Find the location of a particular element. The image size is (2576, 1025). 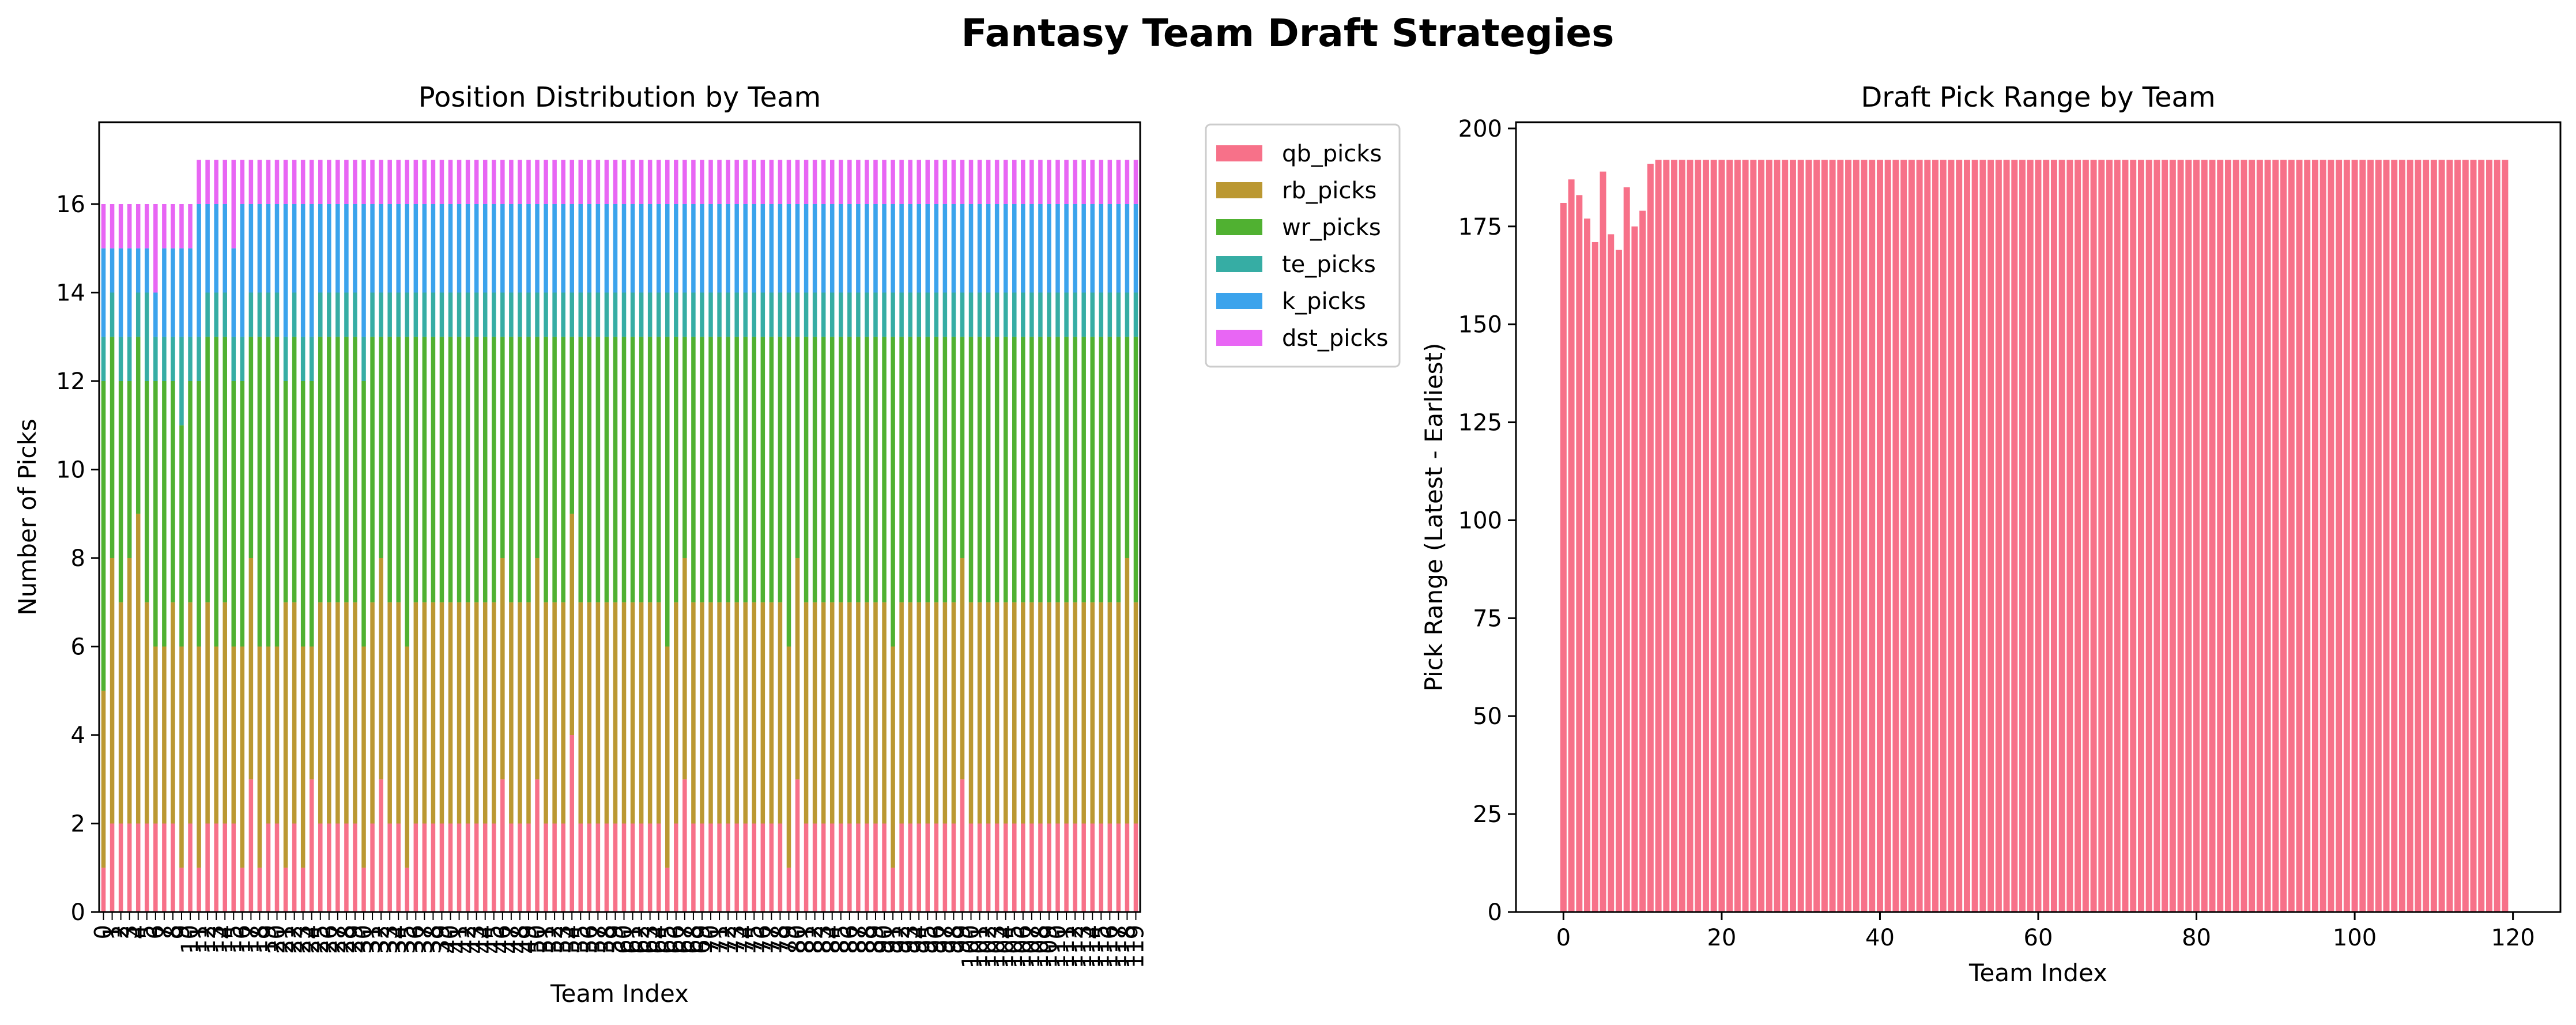

x-tick-label: 81 is located at coordinates (806, 940).